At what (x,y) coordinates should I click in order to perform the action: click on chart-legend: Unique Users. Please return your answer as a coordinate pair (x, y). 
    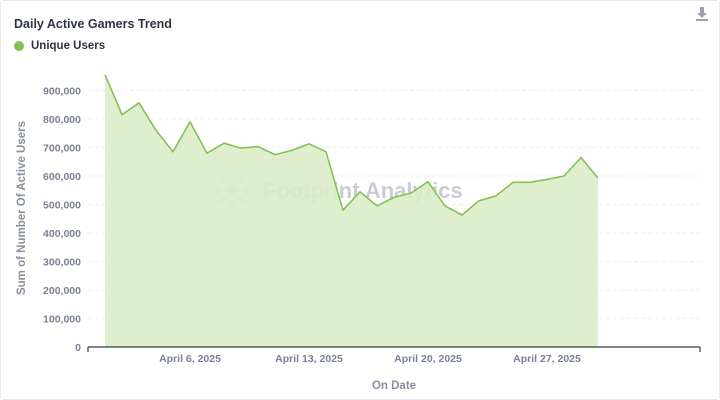
    Looking at the image, I should click on (59, 46).